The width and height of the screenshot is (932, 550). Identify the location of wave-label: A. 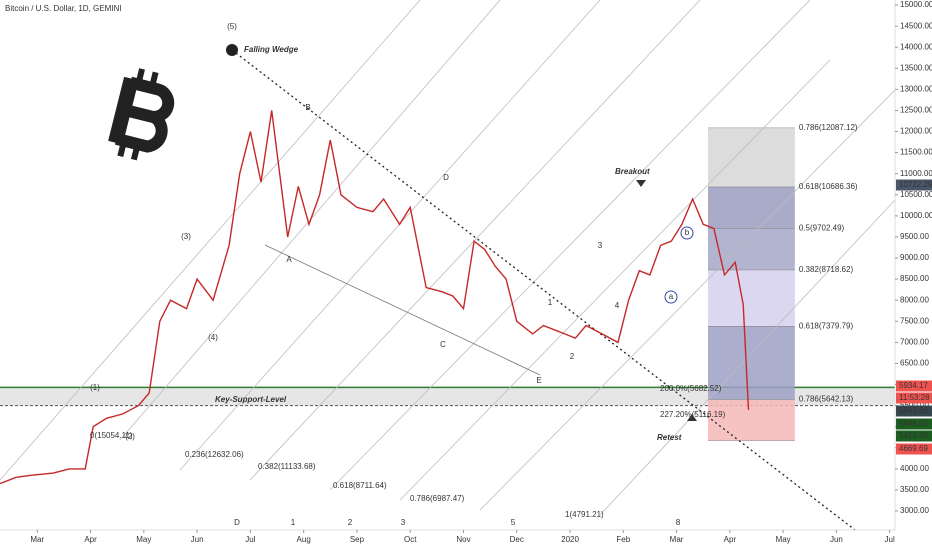
(289, 259).